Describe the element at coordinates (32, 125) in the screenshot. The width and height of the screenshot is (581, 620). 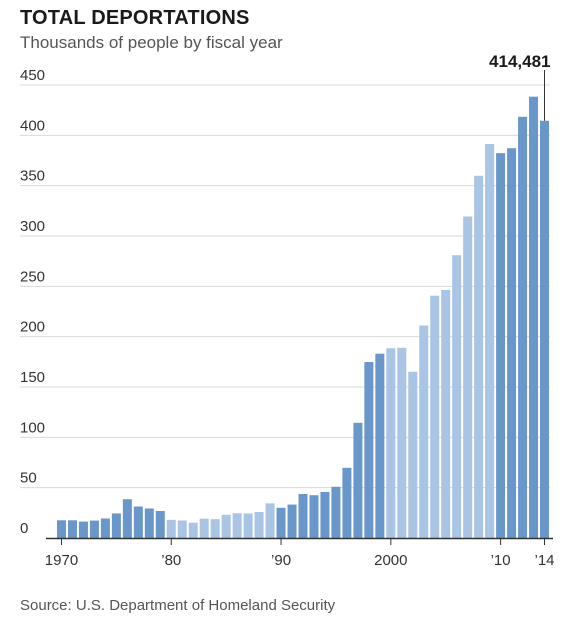
I see `y-tick-label: 400` at that location.